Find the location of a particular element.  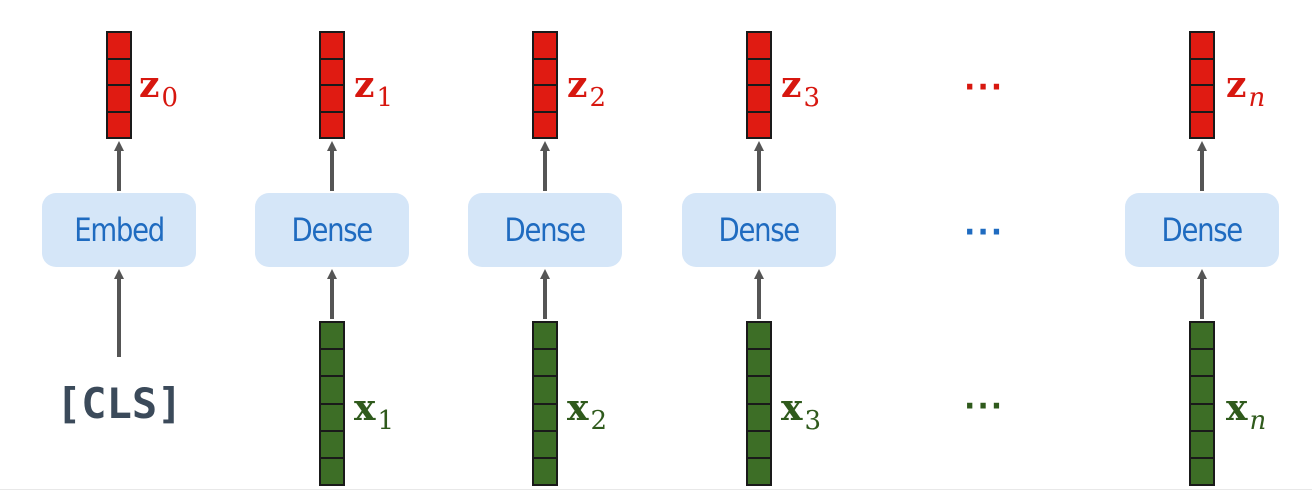

column-token-2: z2 Dense x2 is located at coordinates (545, 247).